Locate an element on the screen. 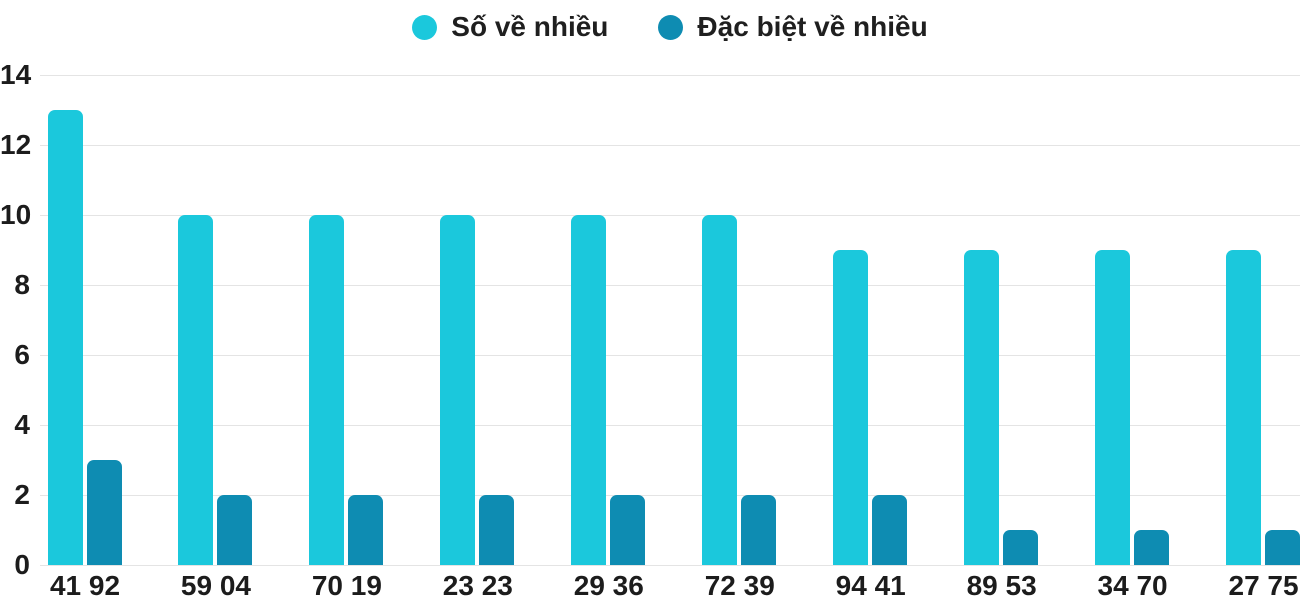 The height and width of the screenshot is (600, 1300). x-axis-label-72-39: 72 39 is located at coordinates (739, 585).